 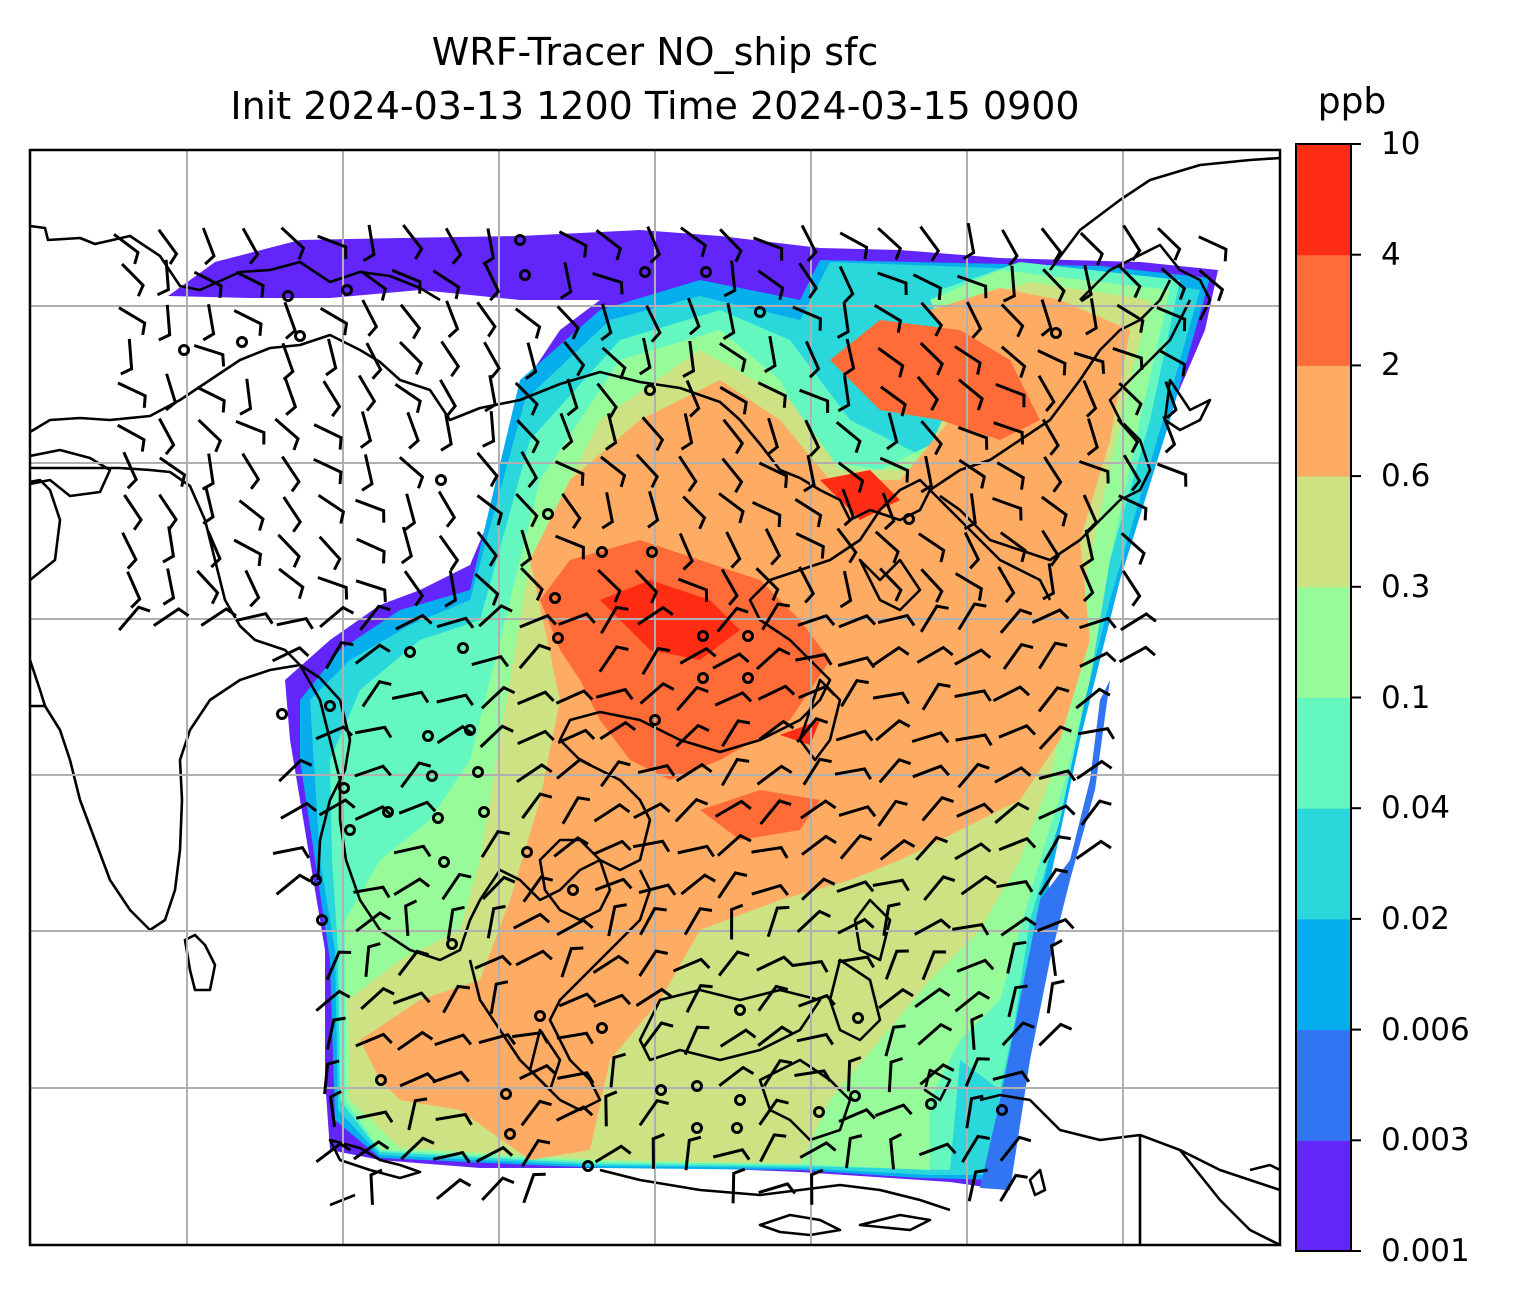 What do you see at coordinates (1416, 918) in the screenshot?
I see `colorbar-tick-label: 0.02` at bounding box center [1416, 918].